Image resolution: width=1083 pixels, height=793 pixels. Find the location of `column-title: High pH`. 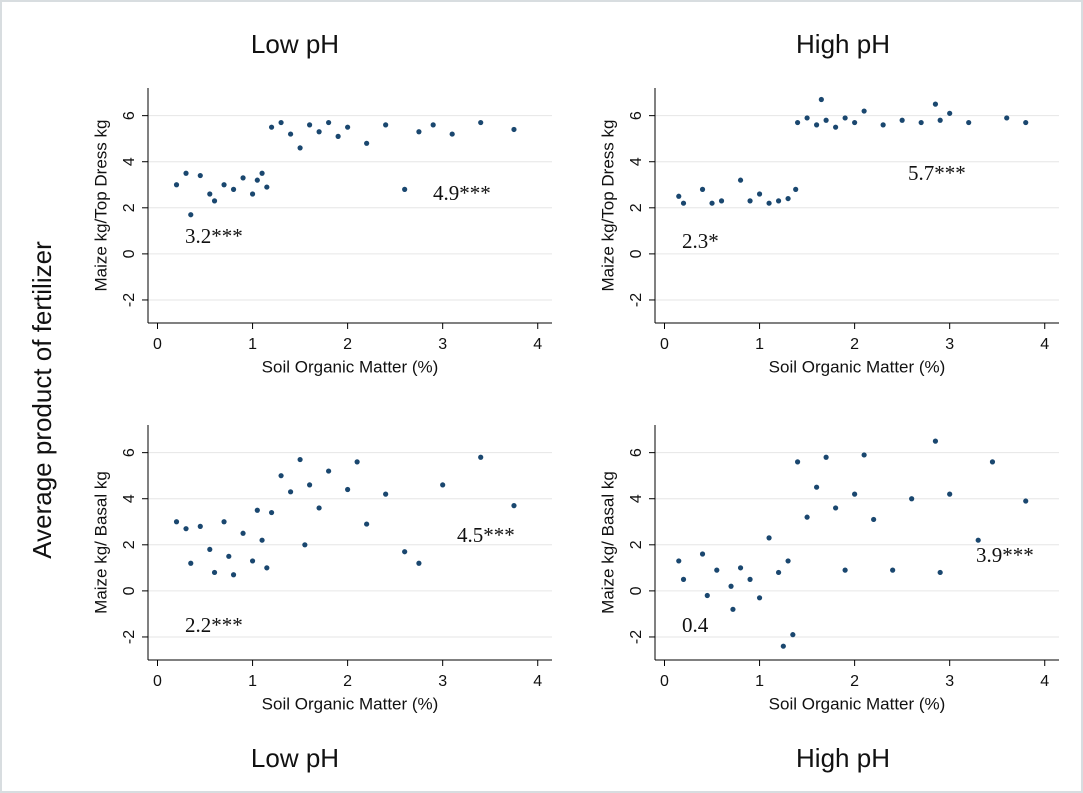

column-title: High pH is located at coordinates (843, 758).